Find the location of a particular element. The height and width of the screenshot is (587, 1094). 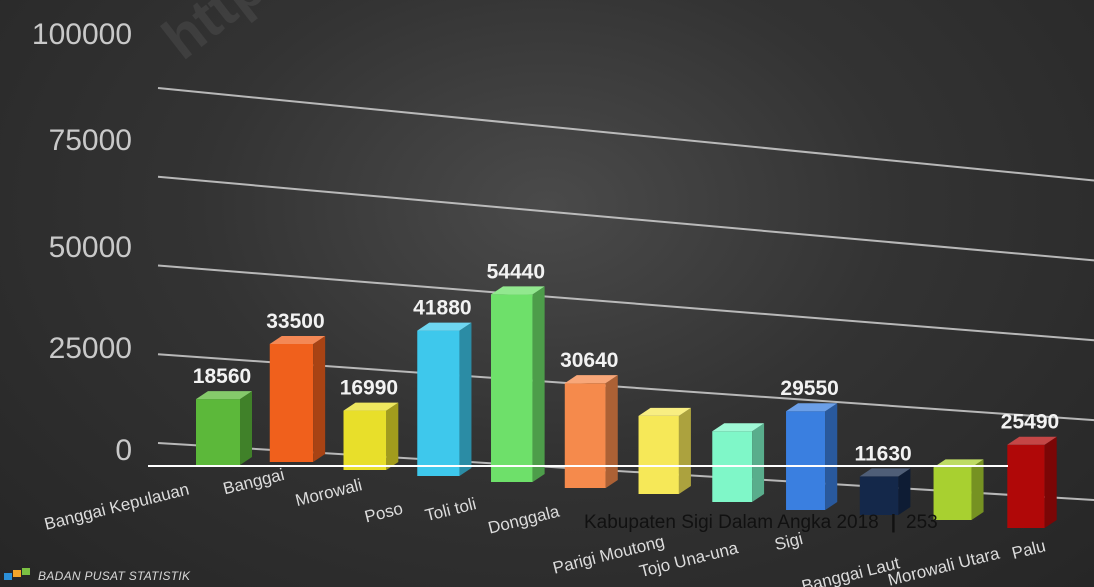

data-label: 33500 is located at coordinates (295, 321).